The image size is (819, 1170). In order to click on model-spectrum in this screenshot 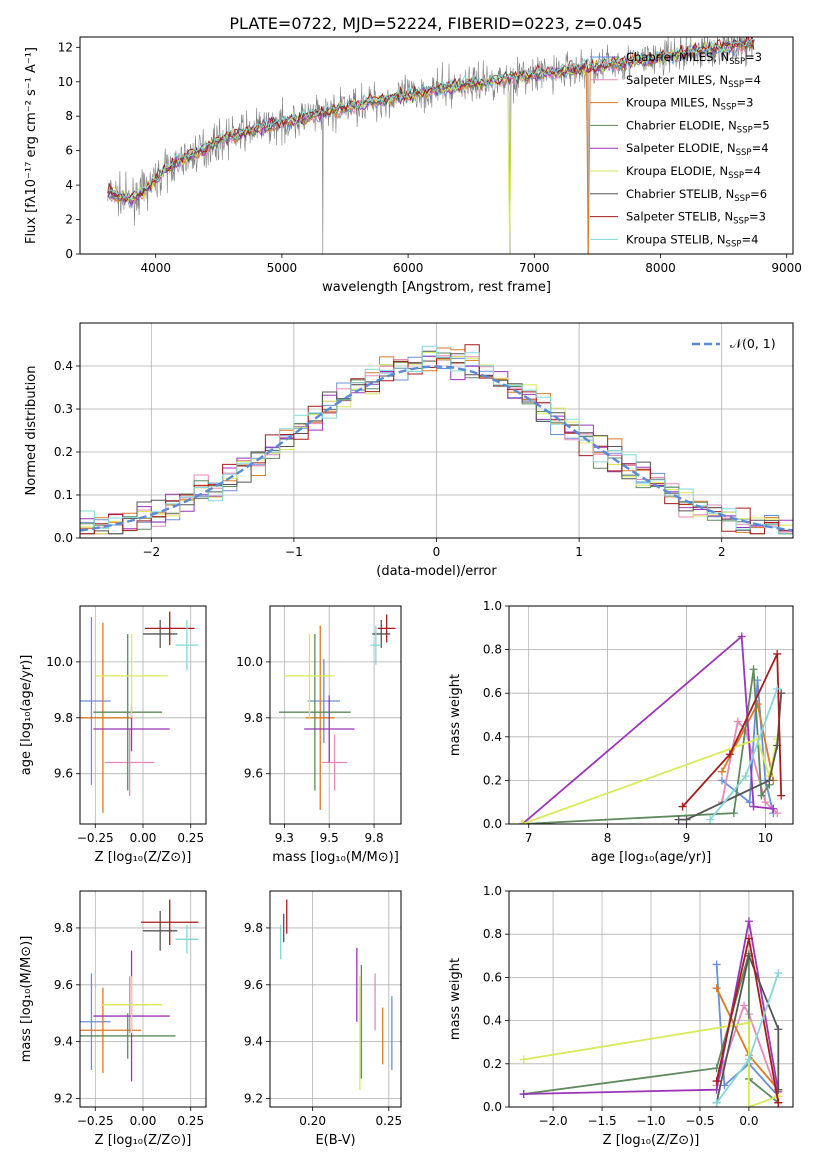, I will do `click(431, 119)`.